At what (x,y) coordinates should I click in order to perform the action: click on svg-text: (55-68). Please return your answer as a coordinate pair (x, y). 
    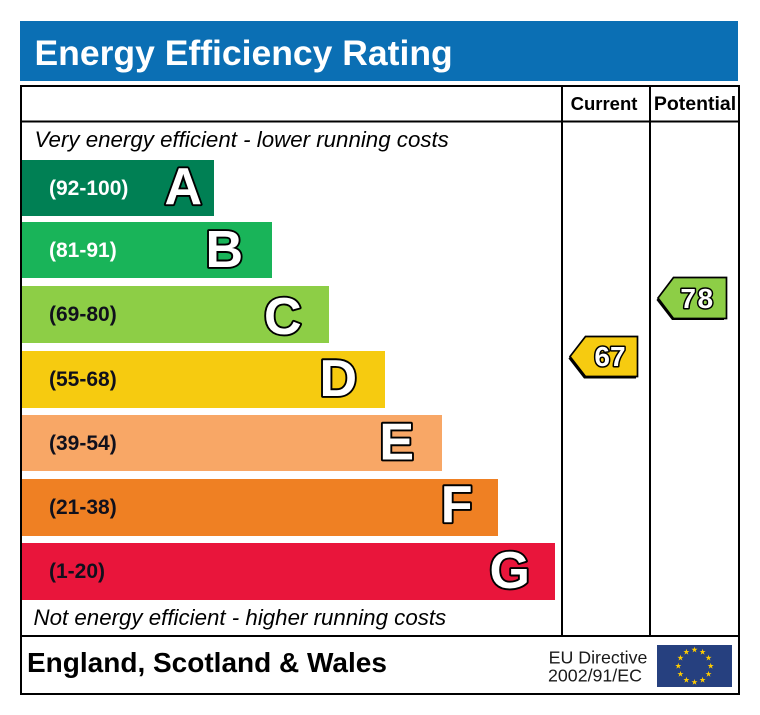
    Looking at the image, I should click on (83, 379).